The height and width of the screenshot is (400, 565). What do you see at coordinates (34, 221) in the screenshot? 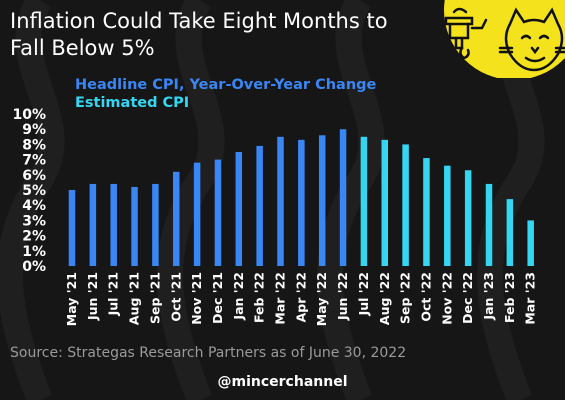
I see `y-tick-label: 3%` at bounding box center [34, 221].